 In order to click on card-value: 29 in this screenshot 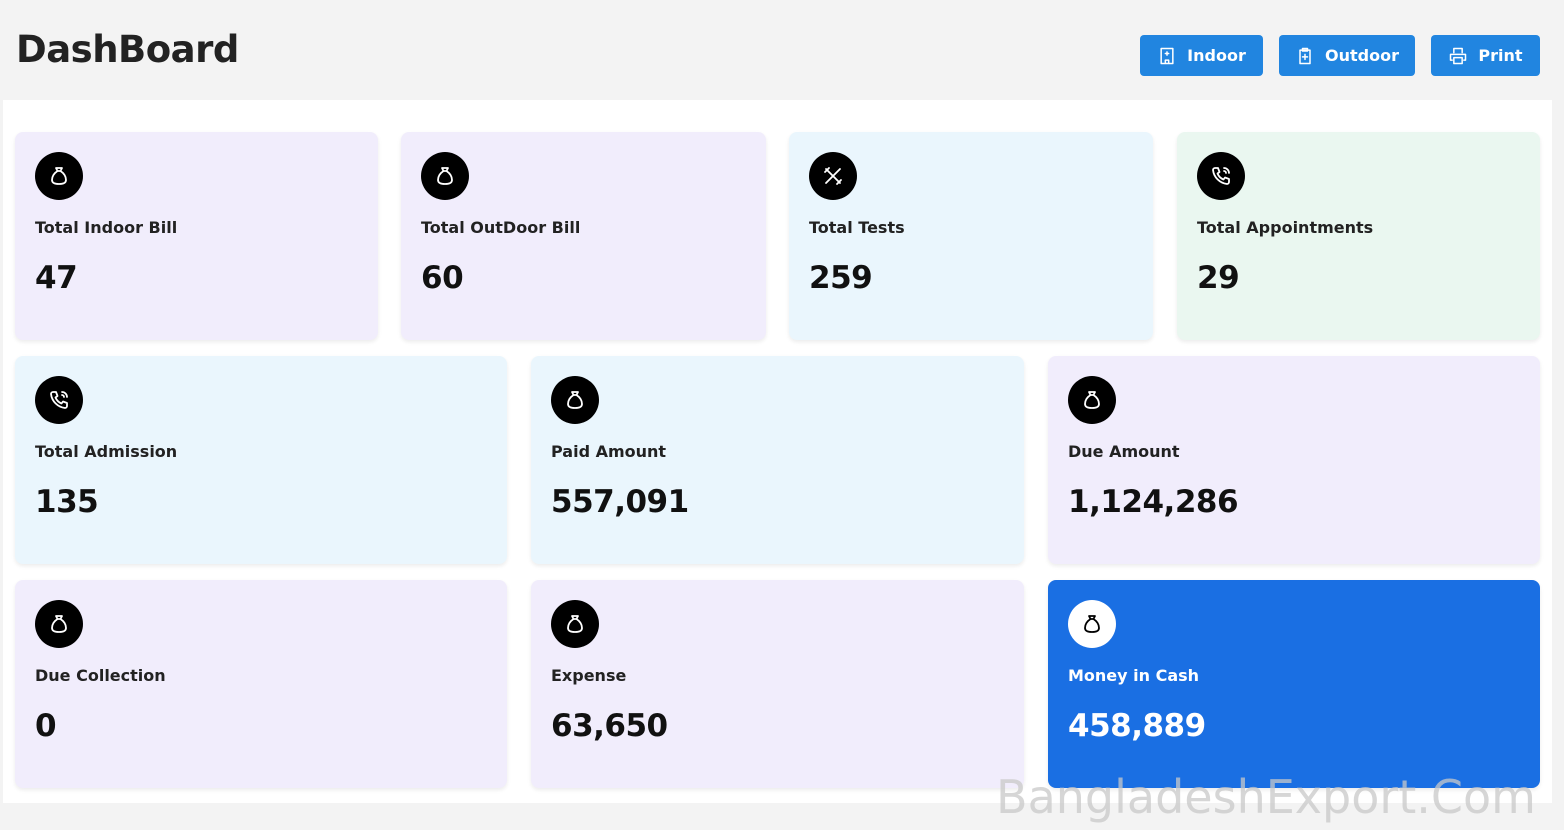, I will do `click(1218, 278)`.